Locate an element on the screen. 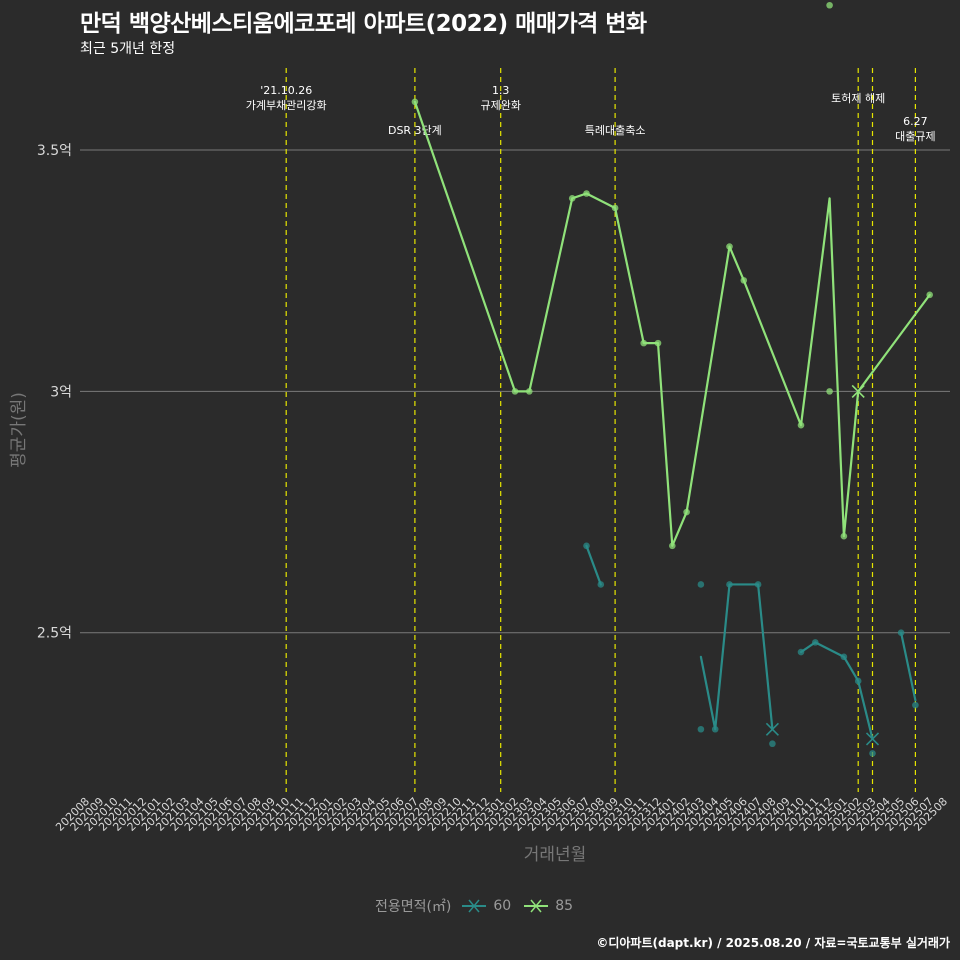 This screenshot has width=960, height=960. event-label: 토허제 해제 is located at coordinates (858, 98).